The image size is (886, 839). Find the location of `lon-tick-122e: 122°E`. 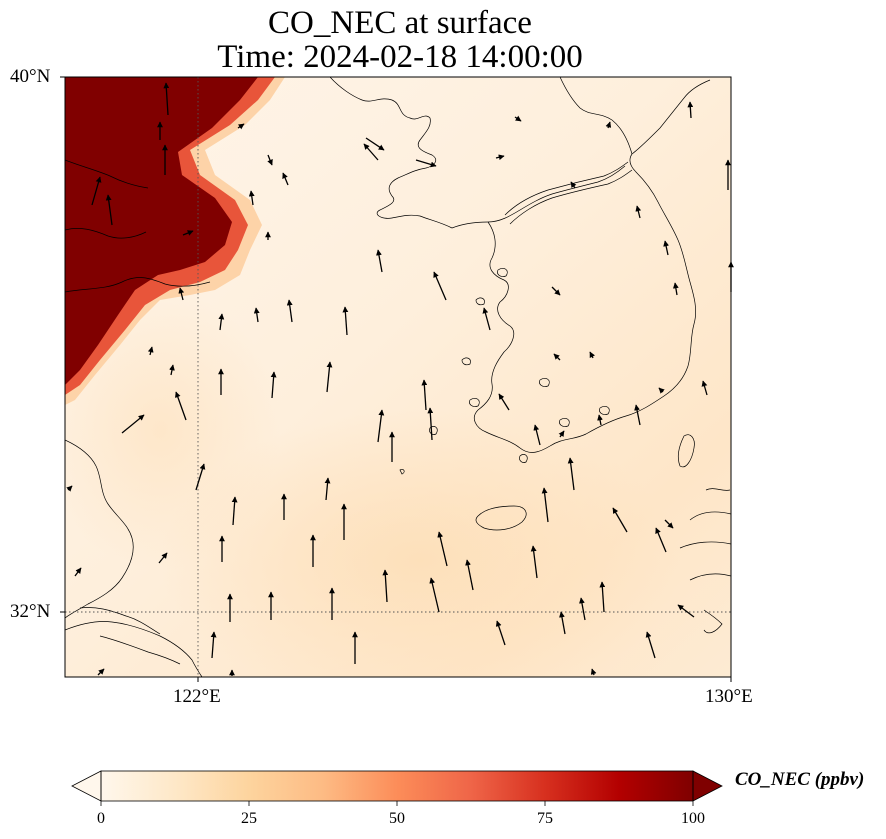

lon-tick-122e: 122°E is located at coordinates (197, 696).